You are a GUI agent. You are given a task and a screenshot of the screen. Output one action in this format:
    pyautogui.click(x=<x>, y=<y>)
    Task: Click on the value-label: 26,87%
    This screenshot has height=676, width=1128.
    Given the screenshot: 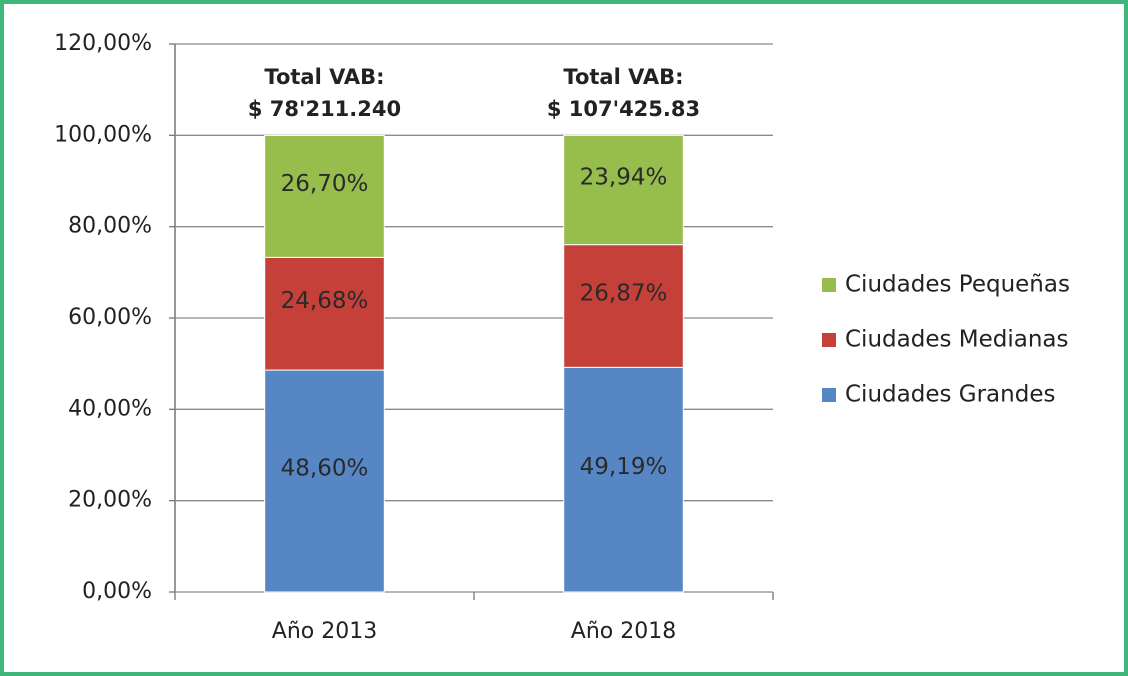 What is the action you would take?
    pyautogui.click(x=624, y=294)
    